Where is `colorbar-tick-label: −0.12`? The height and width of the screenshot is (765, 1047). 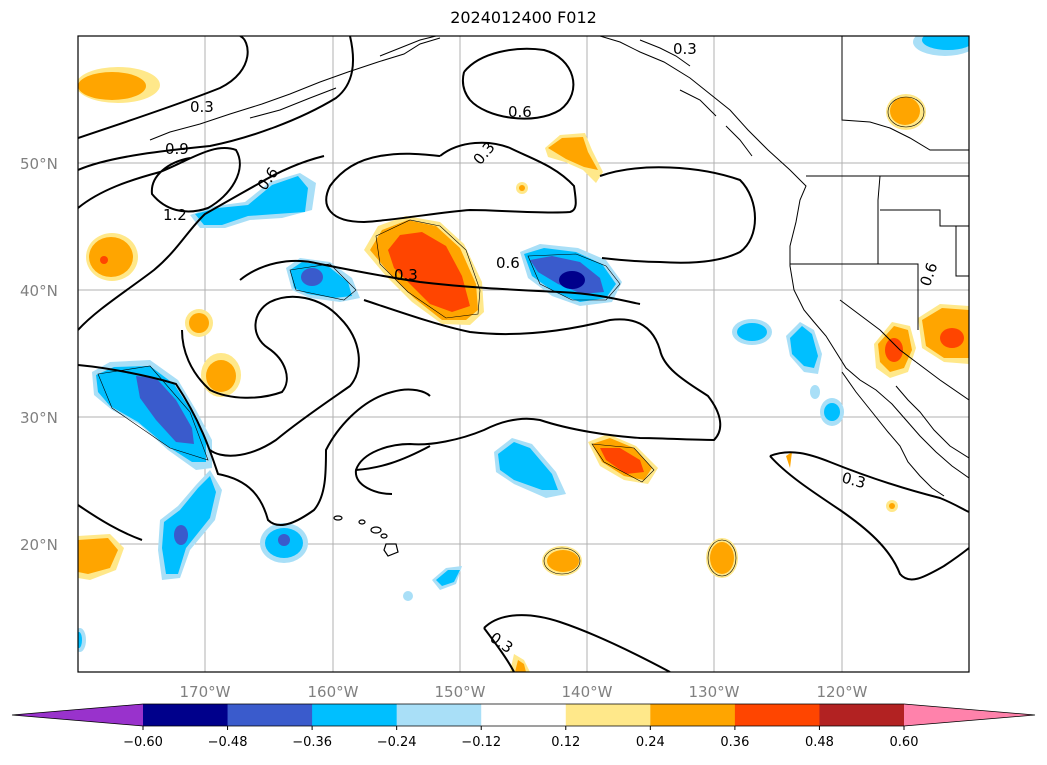 colorbar-tick-label: −0.12 is located at coordinates (481, 742).